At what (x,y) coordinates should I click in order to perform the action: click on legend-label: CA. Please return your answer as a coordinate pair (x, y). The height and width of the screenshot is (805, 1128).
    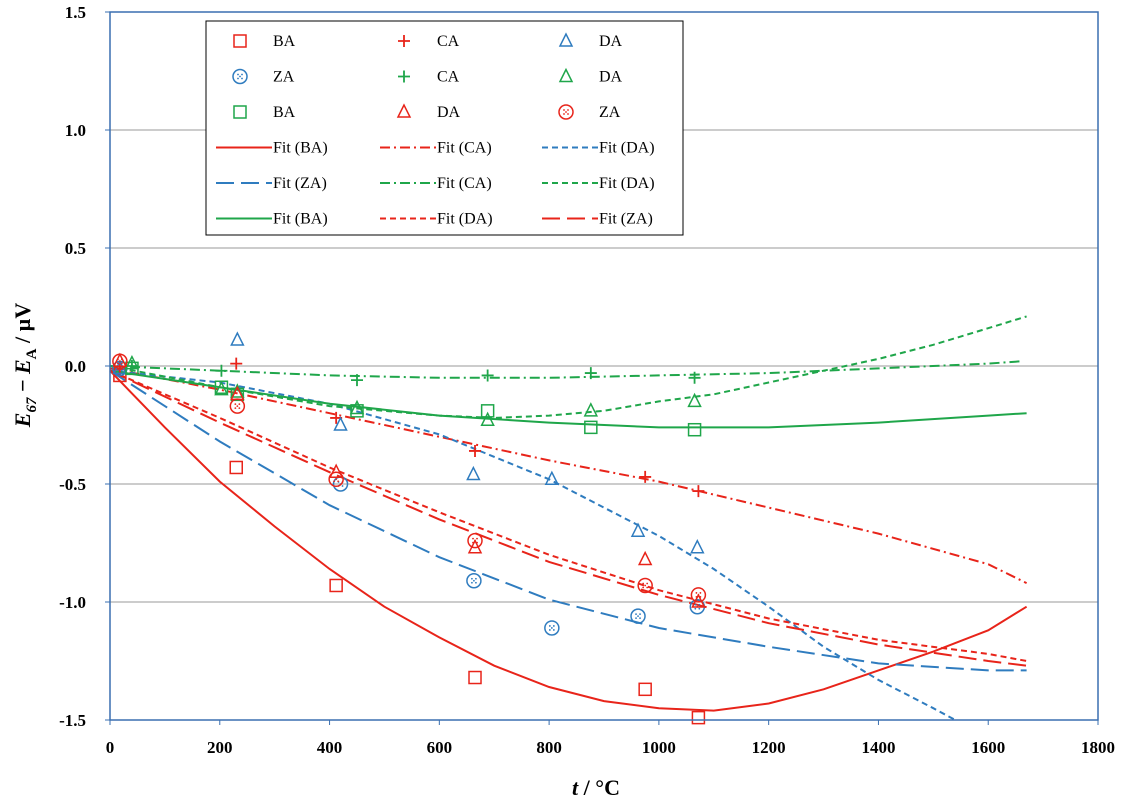
    Looking at the image, I should click on (448, 77).